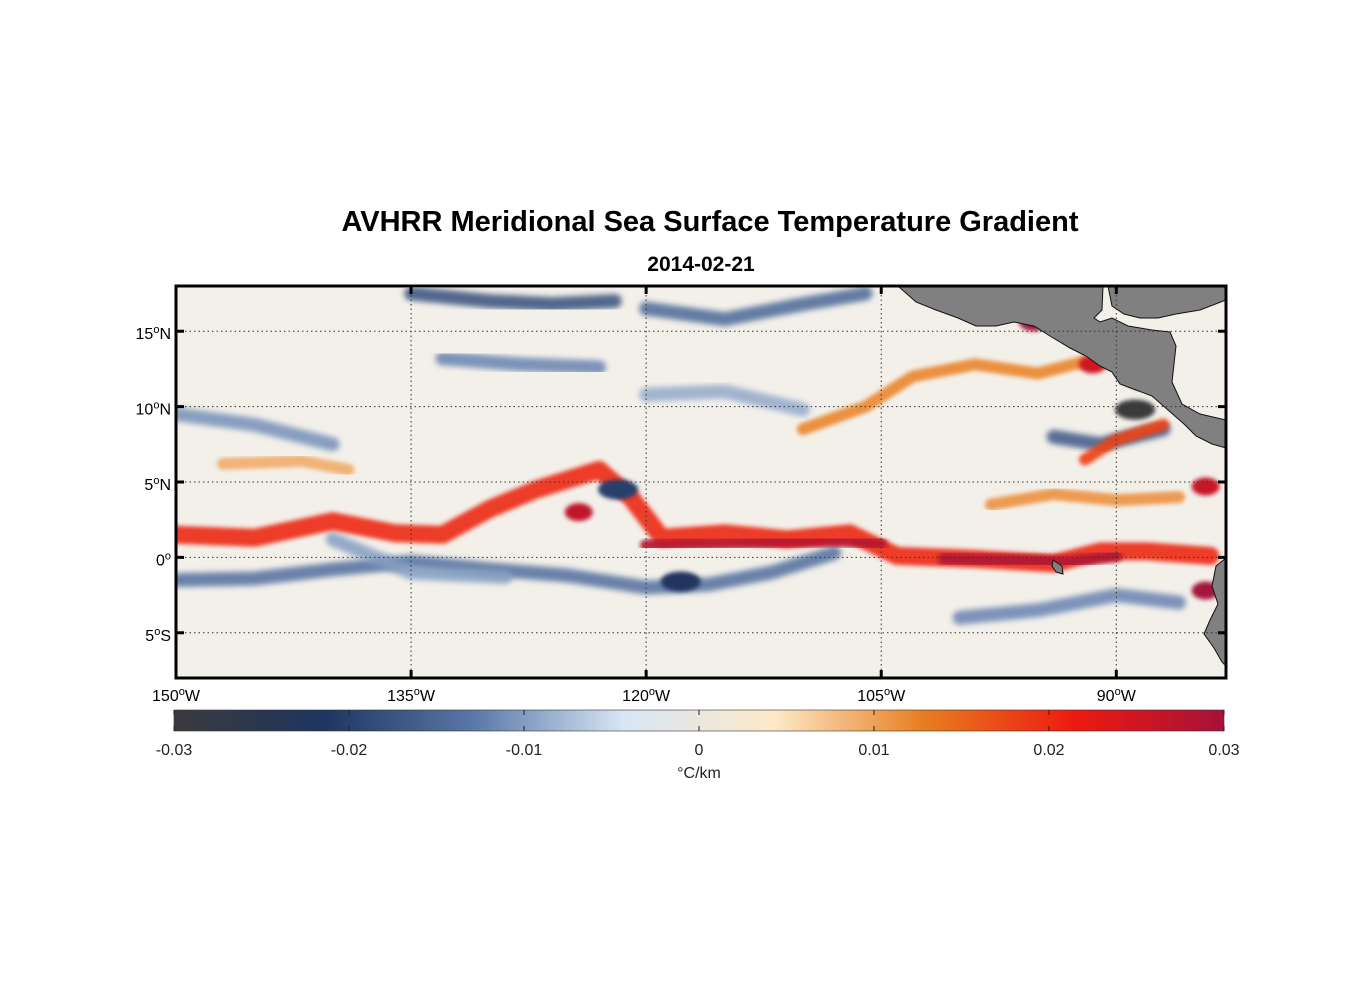 This screenshot has height=1000, width=1356. I want to click on colorbar-tick-label: 0.01, so click(873, 750).